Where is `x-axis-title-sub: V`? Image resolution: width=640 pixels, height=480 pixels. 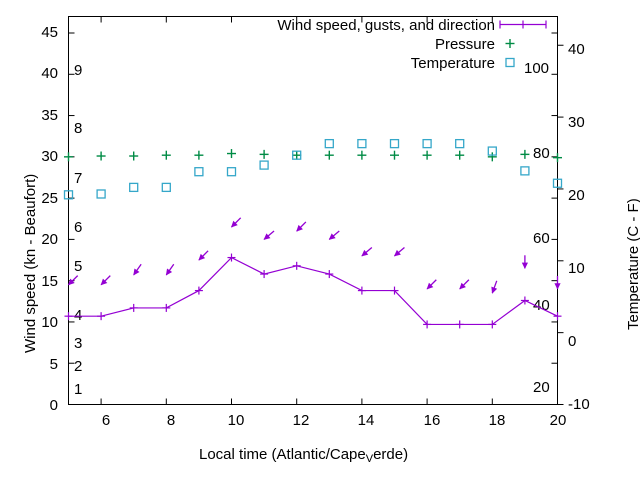 x-axis-title-sub: V is located at coordinates (369, 459).